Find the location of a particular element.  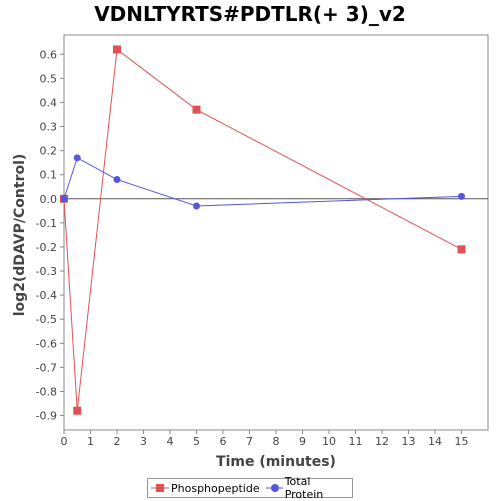

x-axis-label: Time (minutes) is located at coordinates (276, 462).